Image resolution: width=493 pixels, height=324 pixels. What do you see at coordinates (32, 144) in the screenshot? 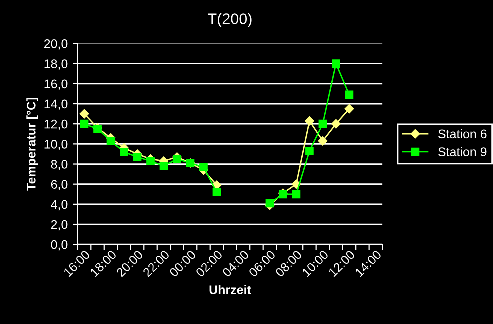
I see `y-axis-title: Temperatur [°C]` at bounding box center [32, 144].